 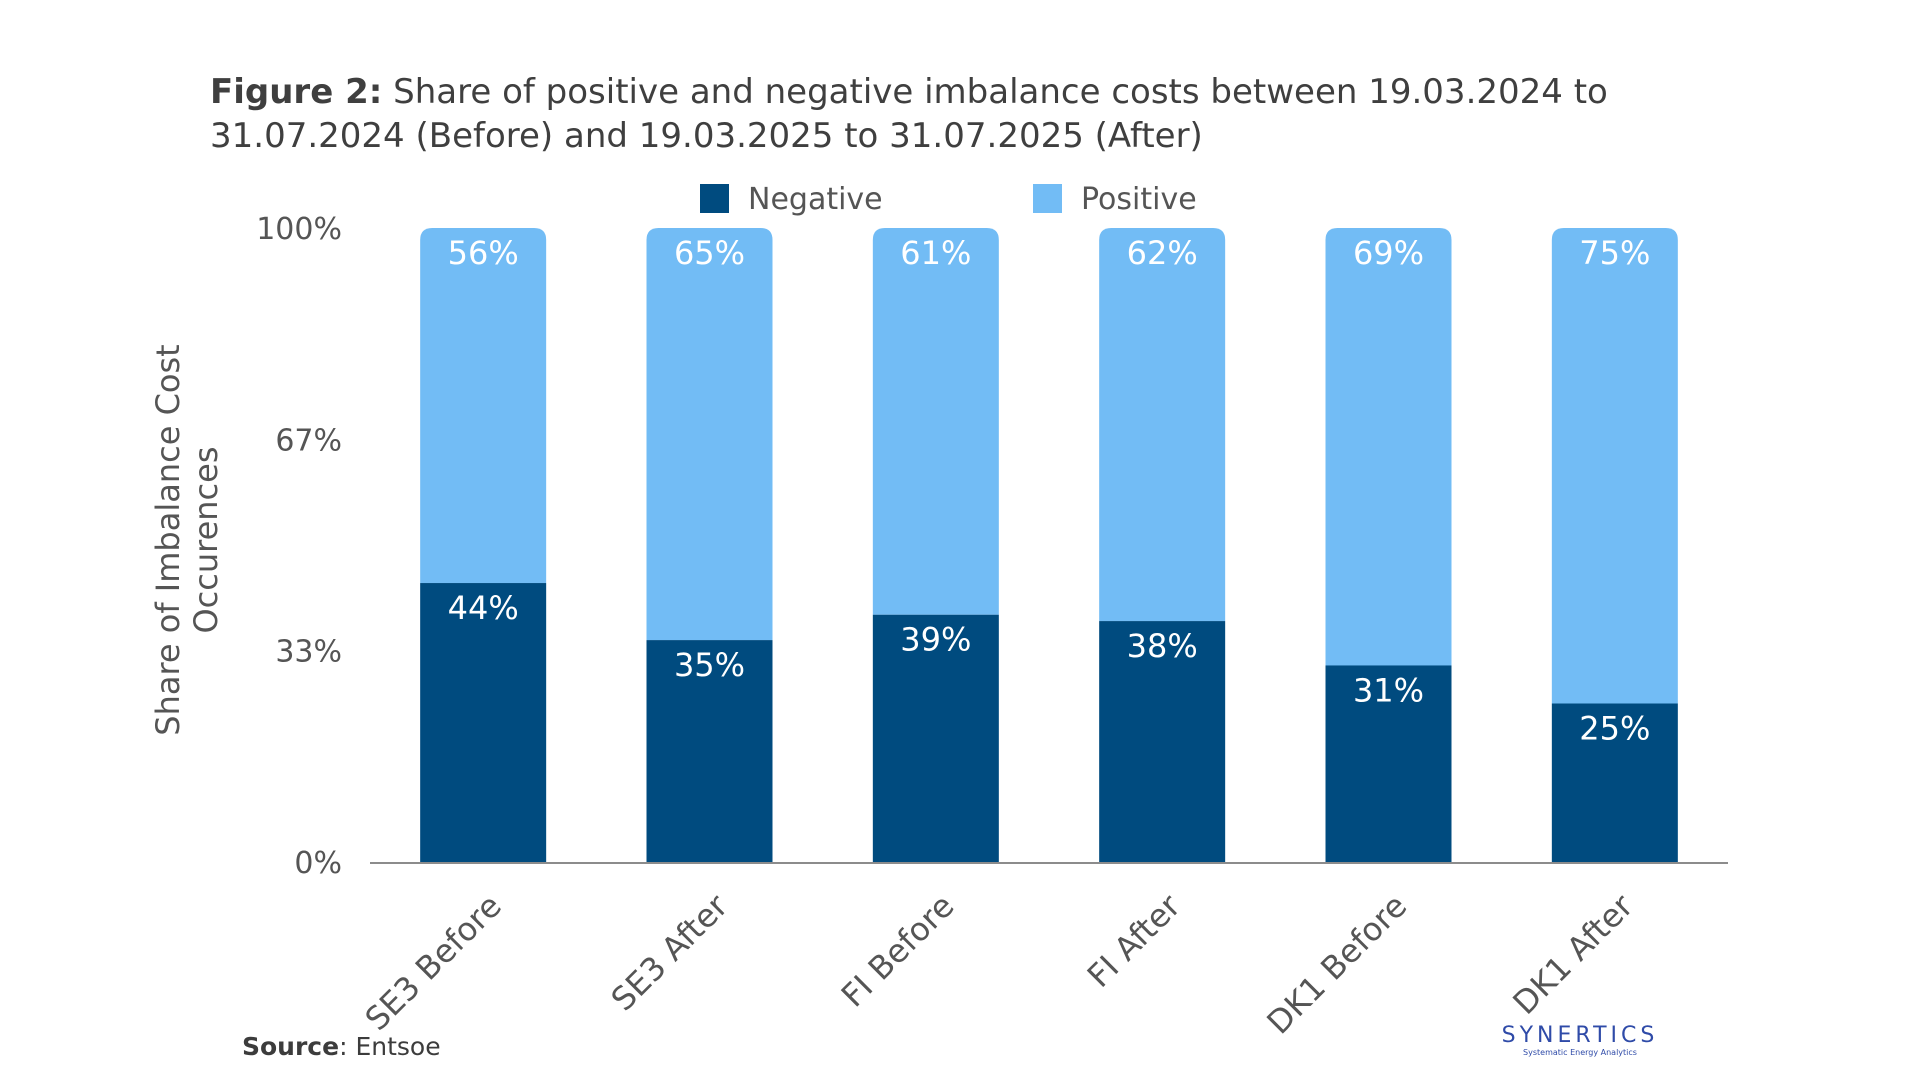 What do you see at coordinates (1614, 253) in the screenshot?
I see `data-label-positive: 75%` at bounding box center [1614, 253].